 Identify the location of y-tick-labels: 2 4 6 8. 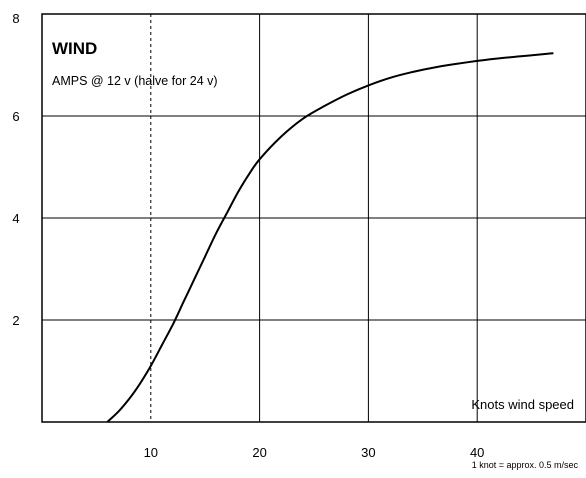
(15, 169).